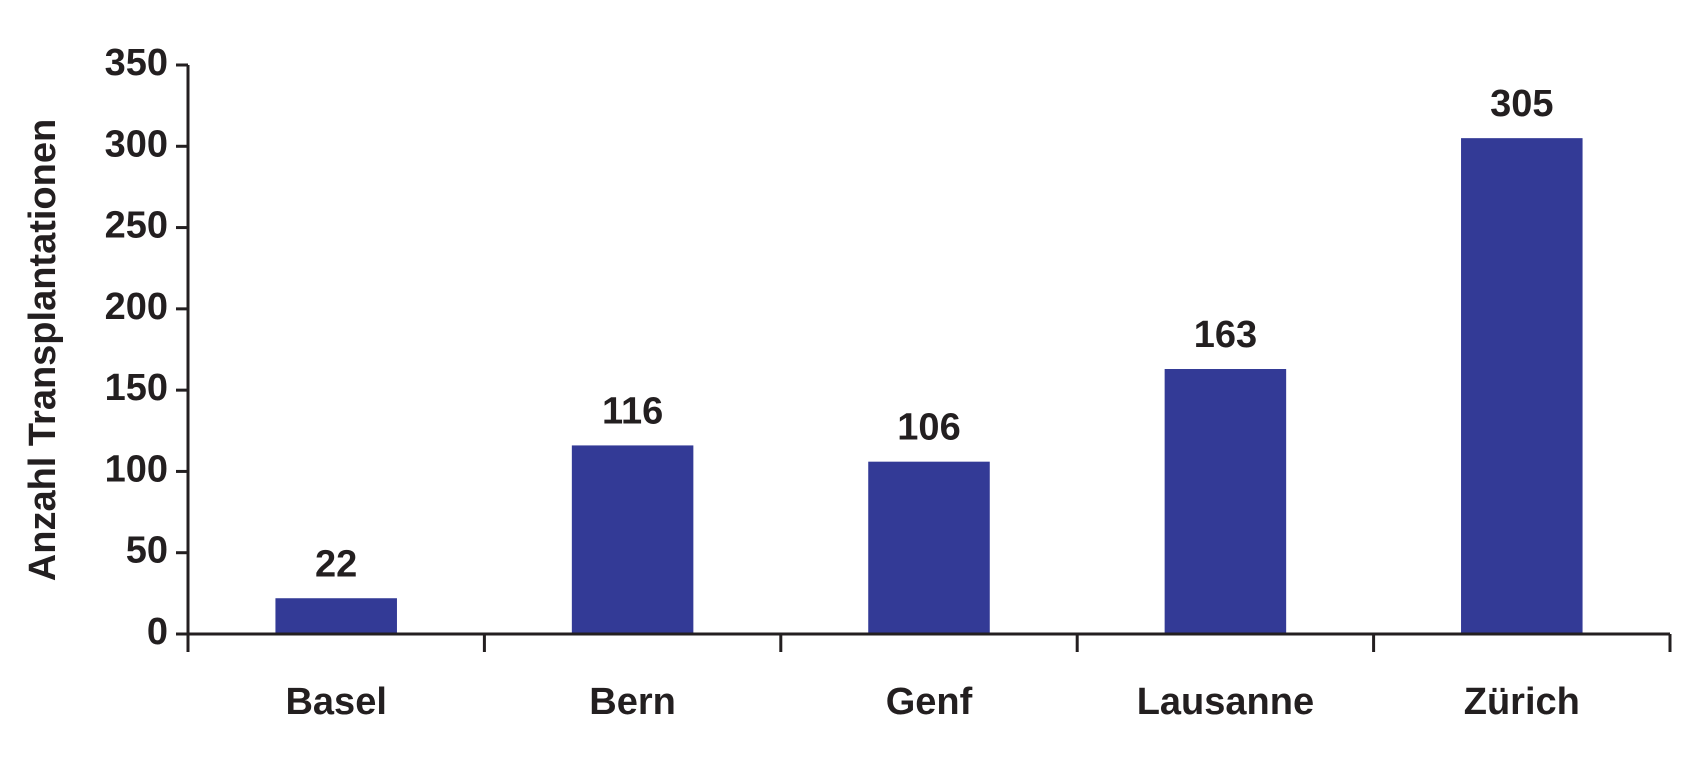 The width and height of the screenshot is (1698, 769). What do you see at coordinates (43, 350) in the screenshot?
I see `y-axis-label: Anzahl Transplantationen` at bounding box center [43, 350].